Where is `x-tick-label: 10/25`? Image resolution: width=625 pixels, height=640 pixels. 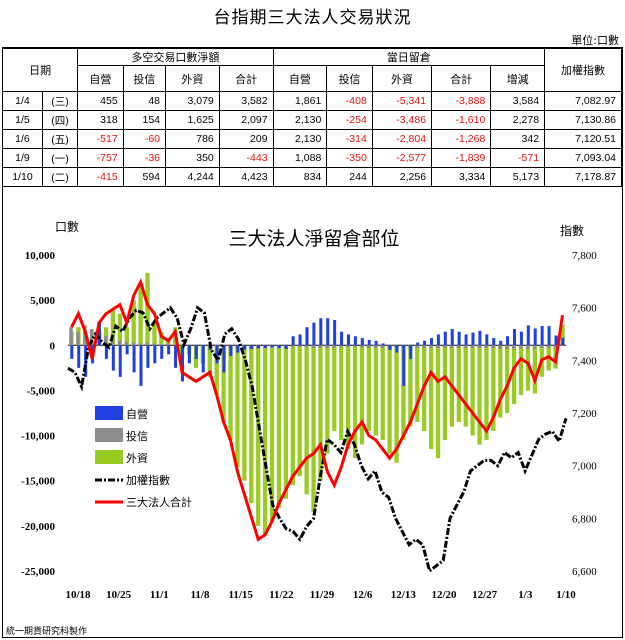 x-tick-label: 10/25 is located at coordinates (119, 595).